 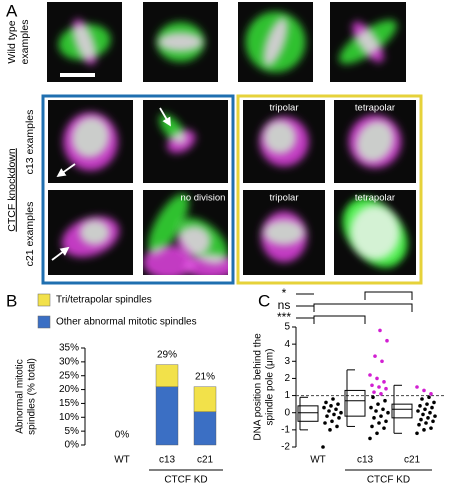 What do you see at coordinates (12, 41) in the screenshot?
I see `row-label: Wild type` at bounding box center [12, 41].